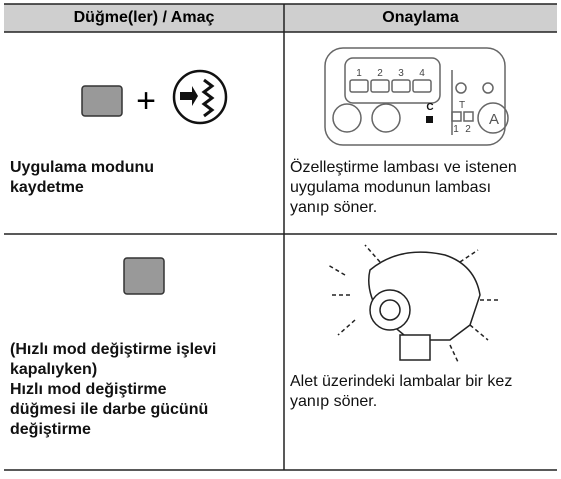 This screenshot has width=561, height=479. What do you see at coordinates (456, 129) in the screenshot?
I see `panel-sub: 1` at bounding box center [456, 129].